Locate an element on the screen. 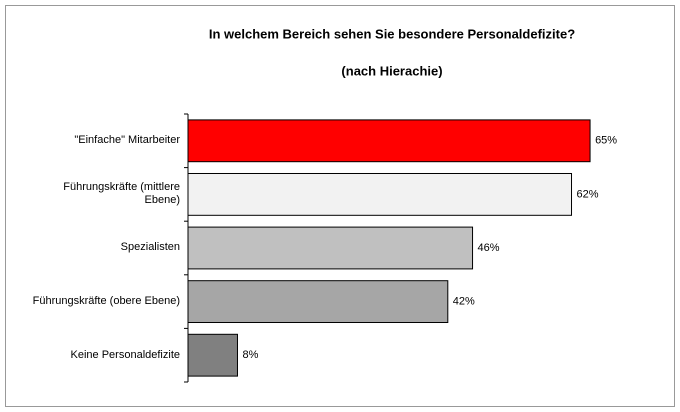 The image size is (680, 412). category-label: Führungskräfte (obere Ebene) is located at coordinates (106, 301).